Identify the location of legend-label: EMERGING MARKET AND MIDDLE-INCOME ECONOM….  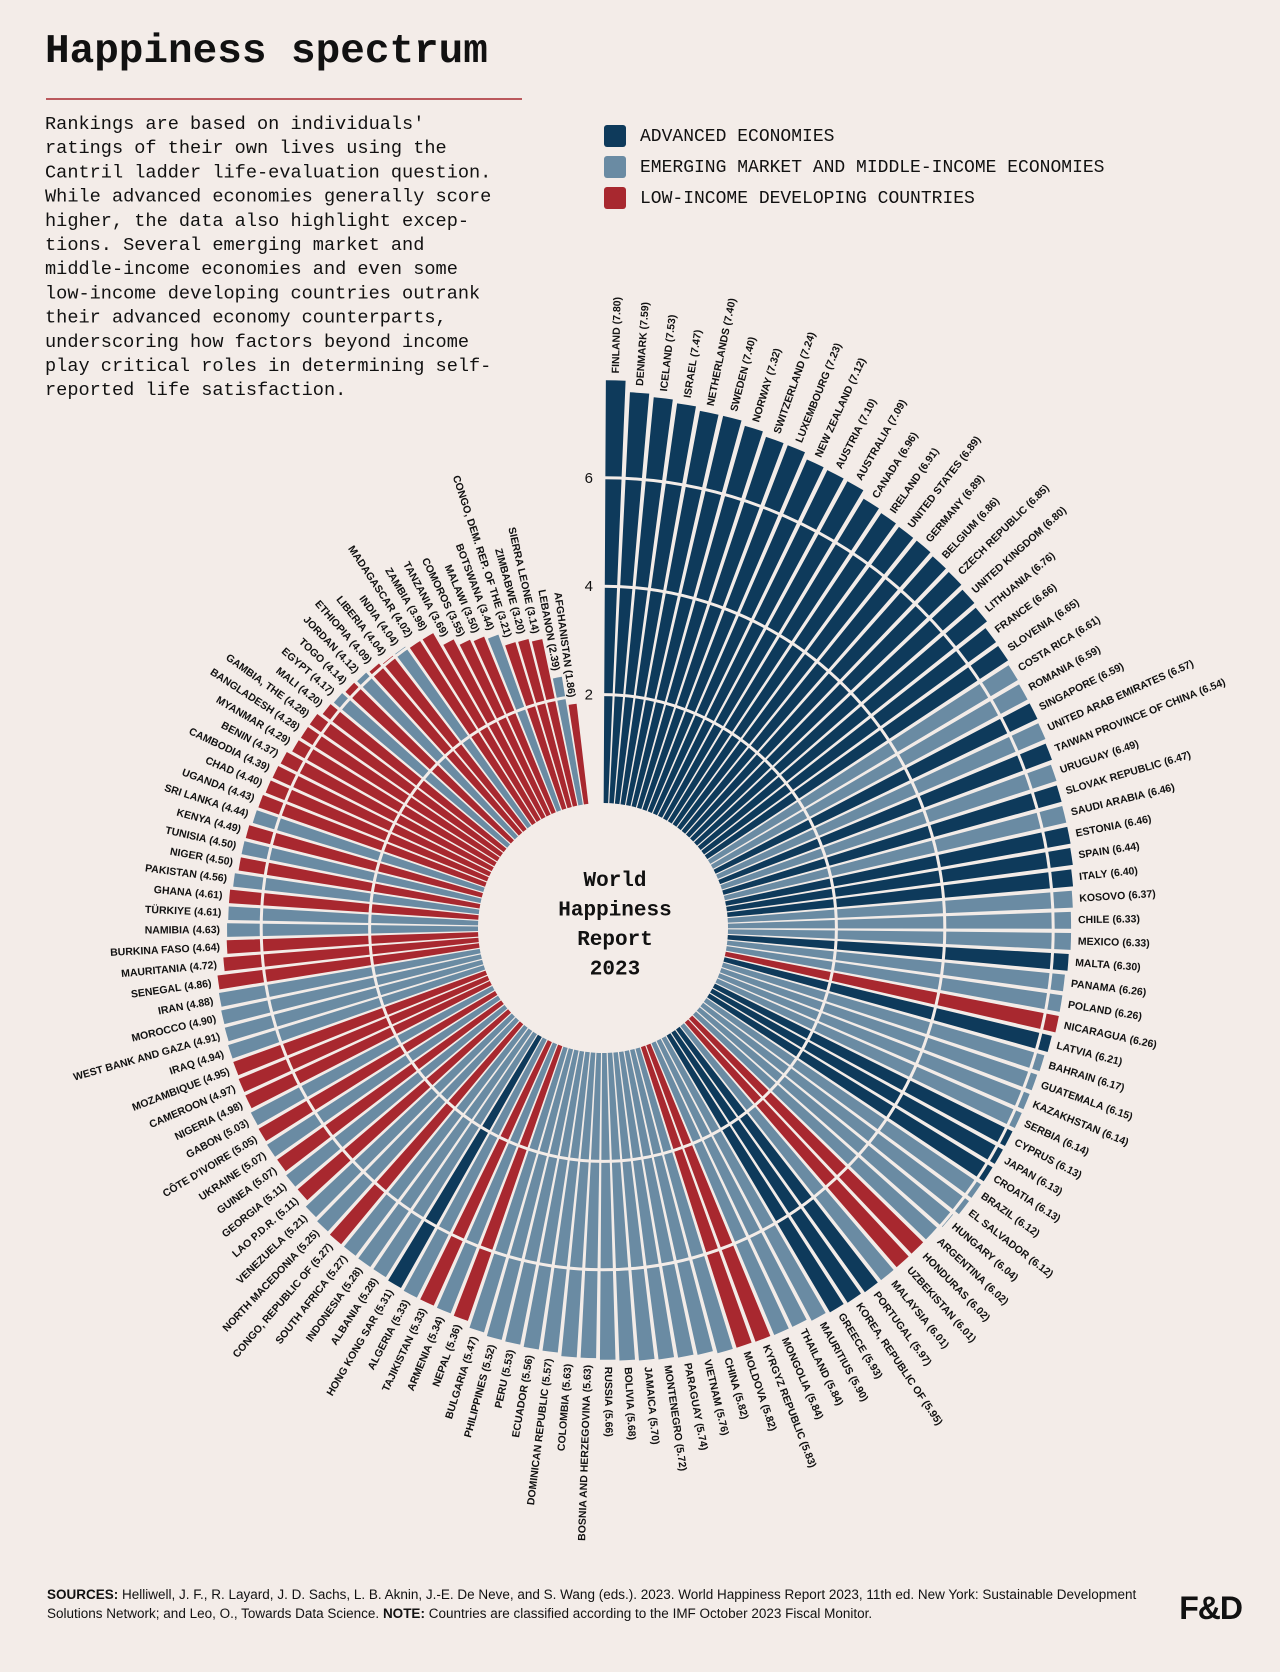
(872, 168).